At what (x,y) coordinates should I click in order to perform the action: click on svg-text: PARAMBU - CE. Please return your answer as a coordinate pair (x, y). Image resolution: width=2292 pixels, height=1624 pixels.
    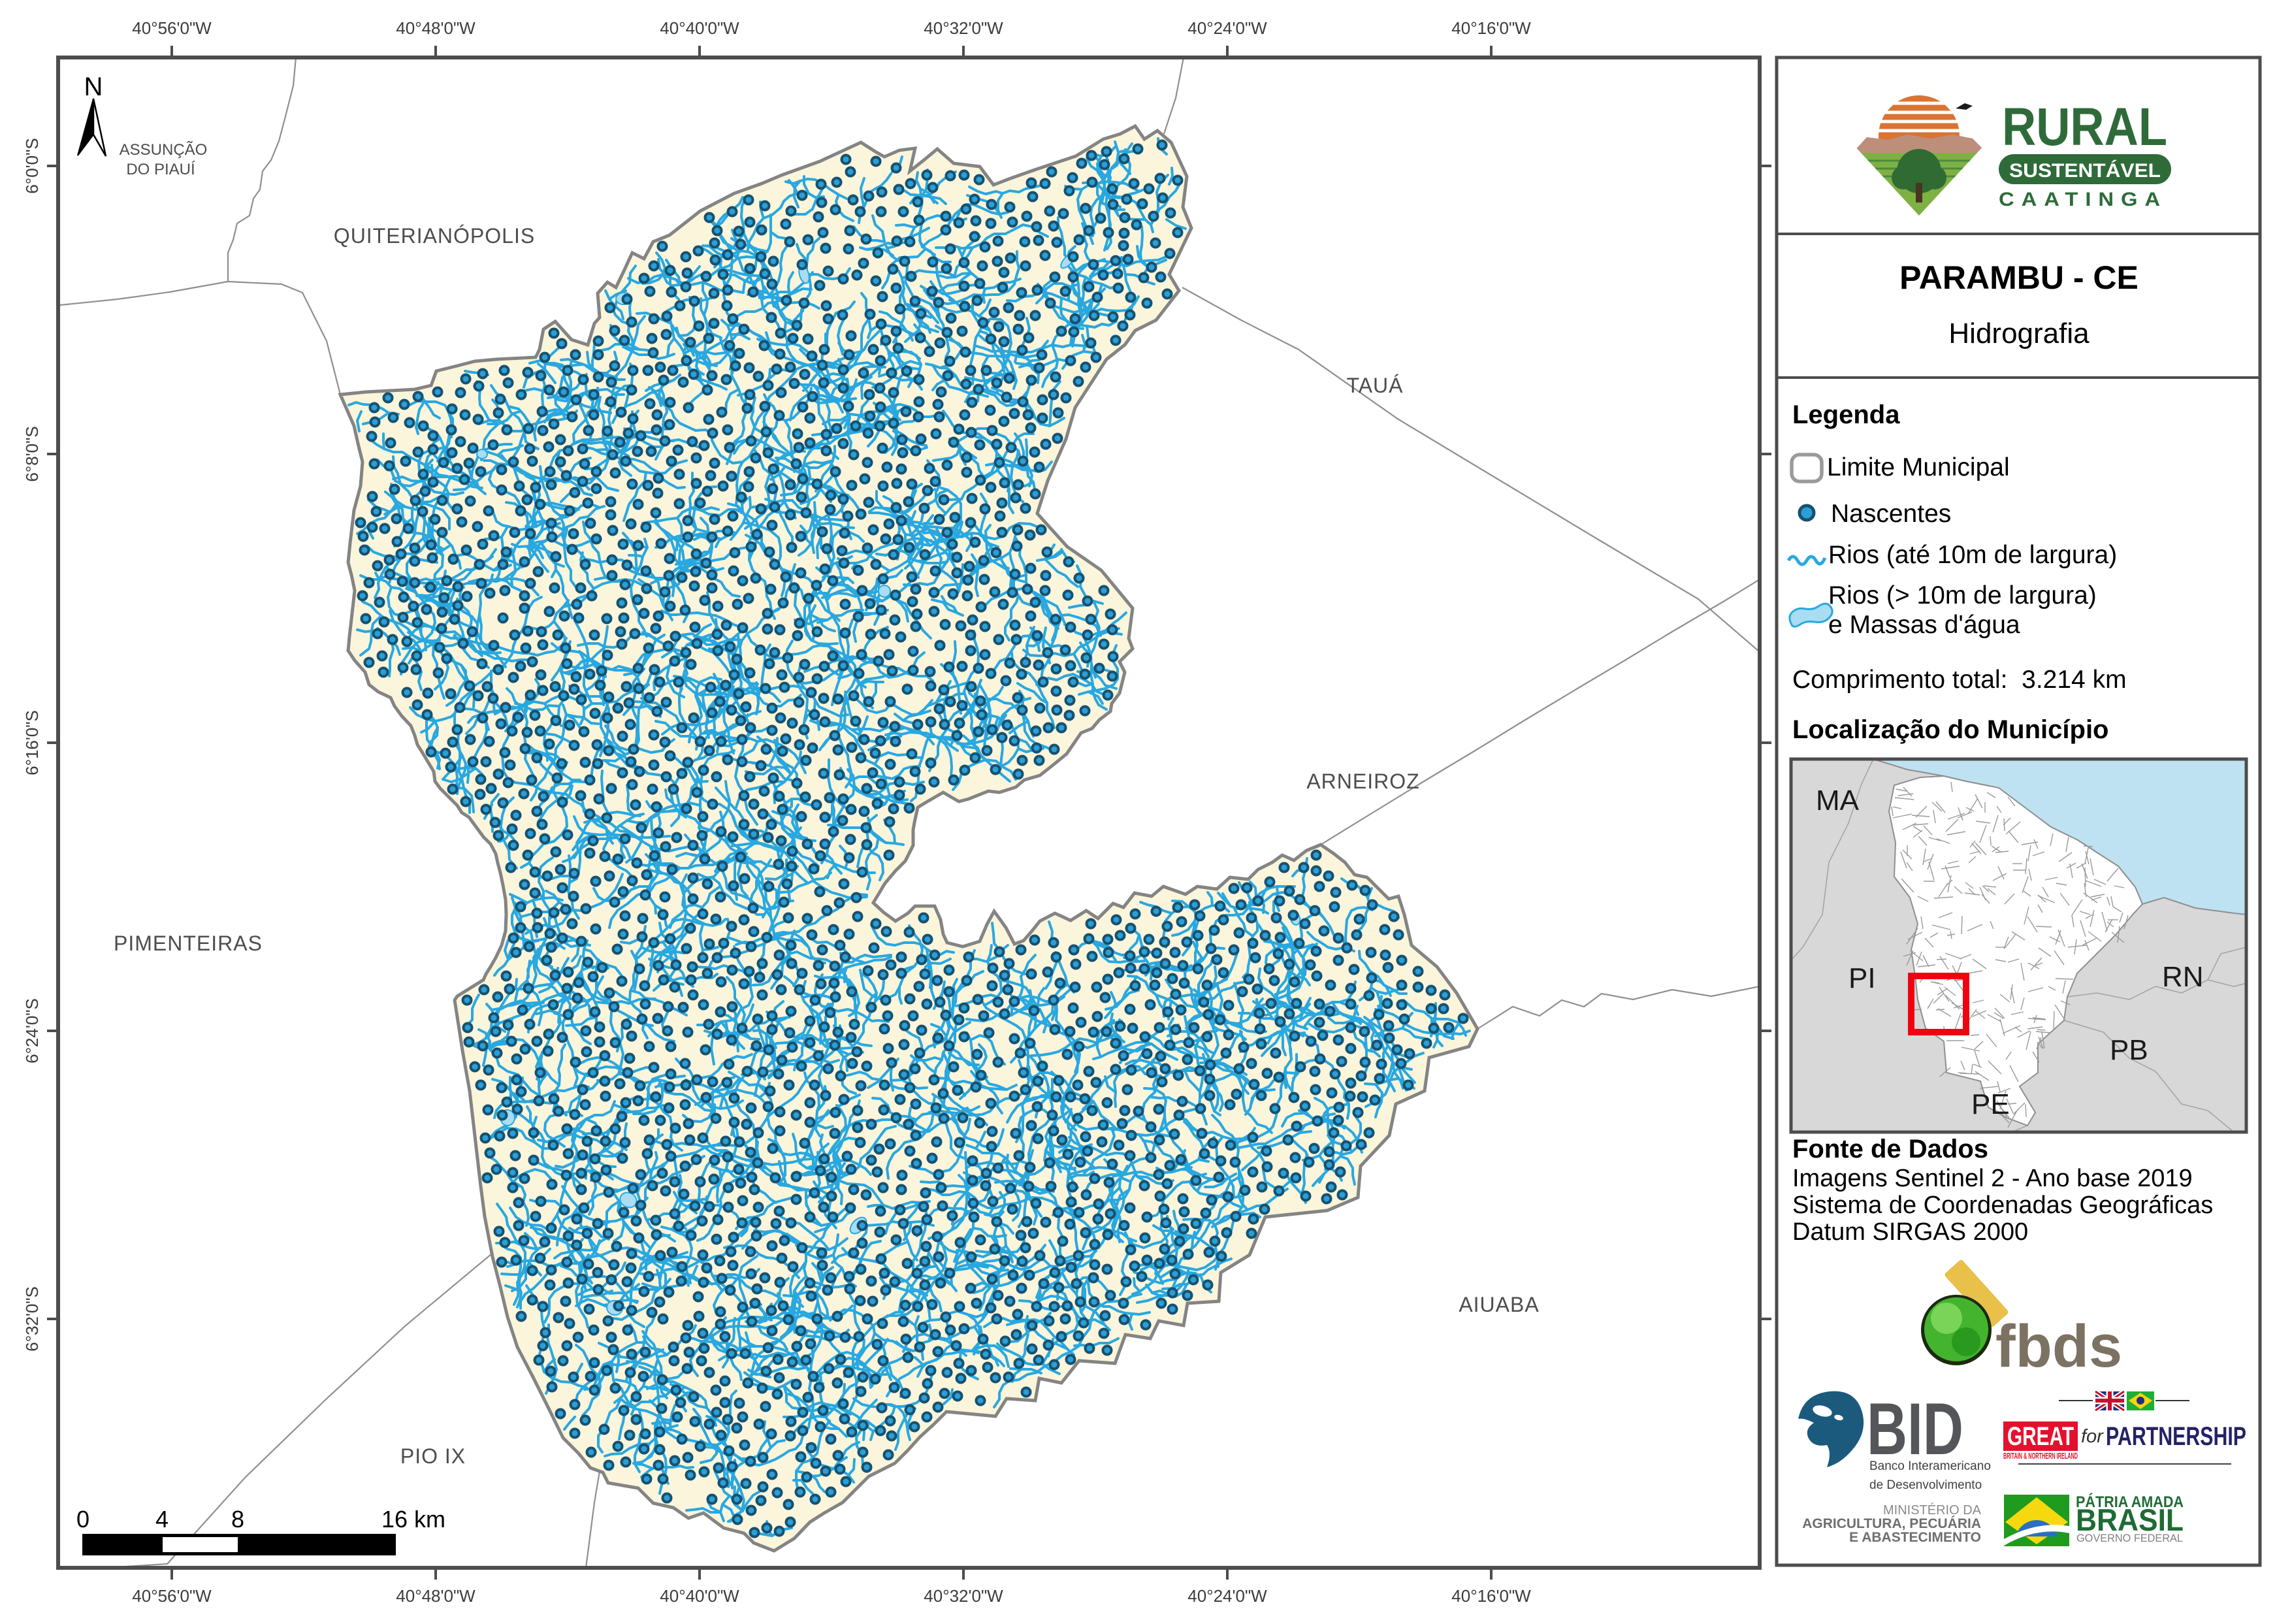
    Looking at the image, I should click on (2019, 277).